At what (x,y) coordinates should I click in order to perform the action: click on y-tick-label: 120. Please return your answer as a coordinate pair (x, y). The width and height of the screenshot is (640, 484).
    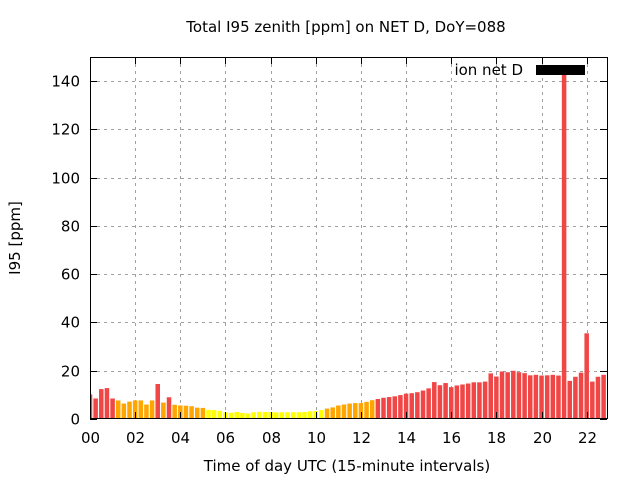
    Looking at the image, I should click on (65, 130).